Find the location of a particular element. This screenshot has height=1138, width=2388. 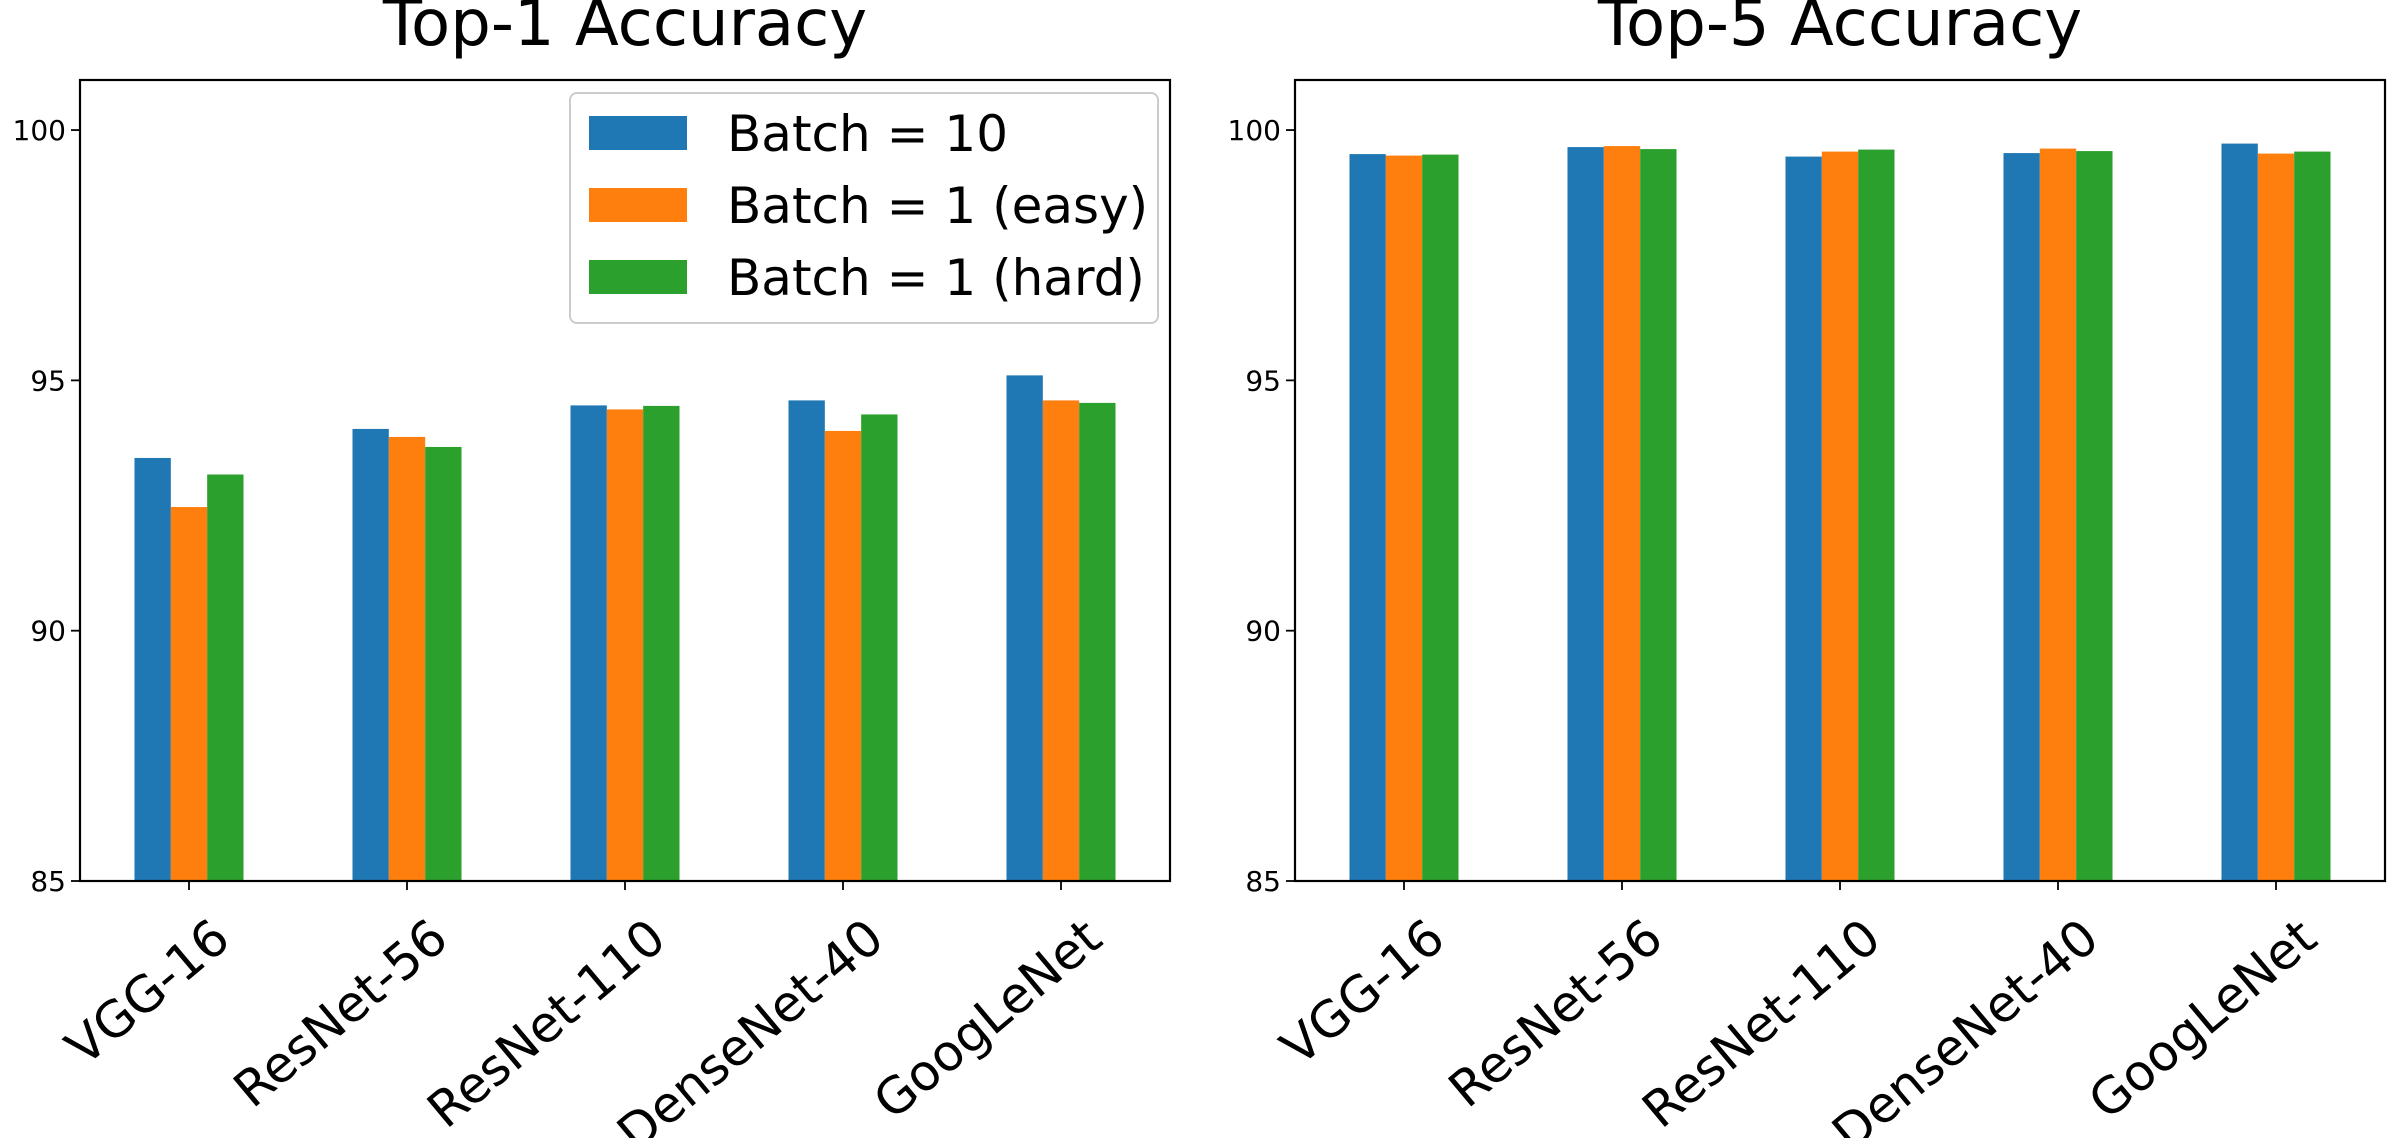

chart-title: Top-1 Accuracy is located at coordinates (624, 30).